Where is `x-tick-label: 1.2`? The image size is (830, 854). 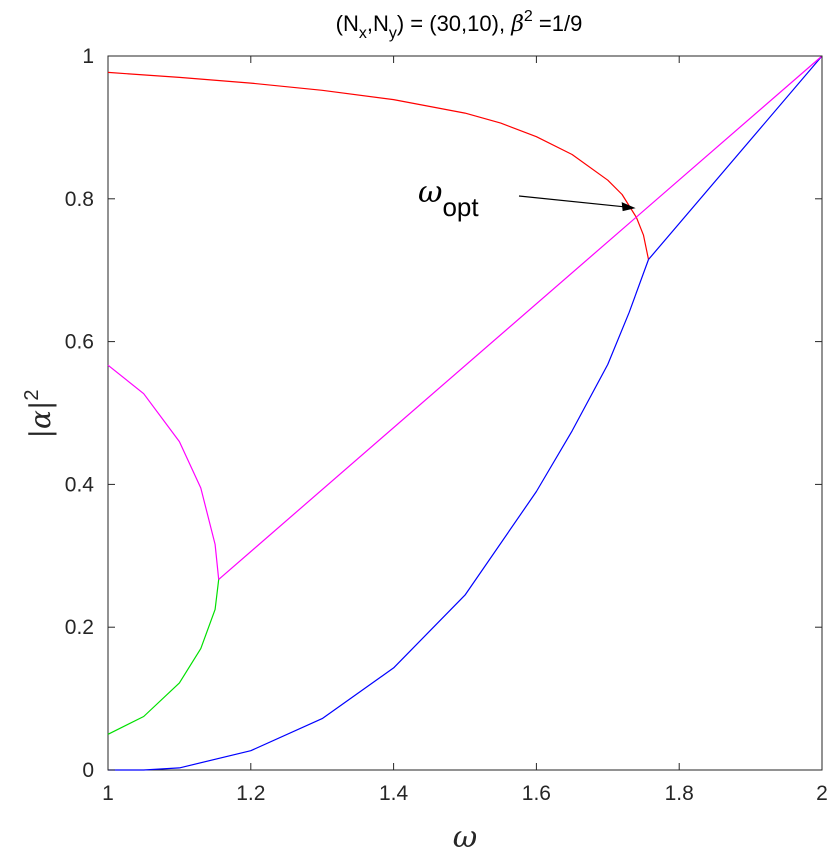
x-tick-label: 1.2 is located at coordinates (250, 793).